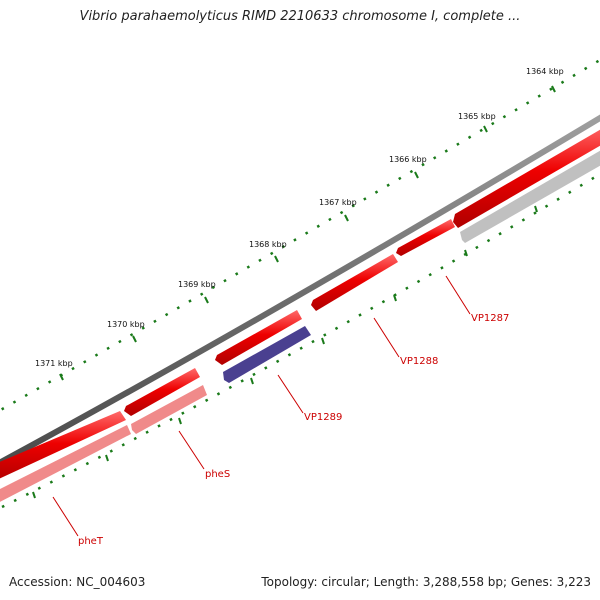 Image resolution: width=600 pixels, height=600 pixels. I want to click on ruler-label: 1371 kbp, so click(54, 363).